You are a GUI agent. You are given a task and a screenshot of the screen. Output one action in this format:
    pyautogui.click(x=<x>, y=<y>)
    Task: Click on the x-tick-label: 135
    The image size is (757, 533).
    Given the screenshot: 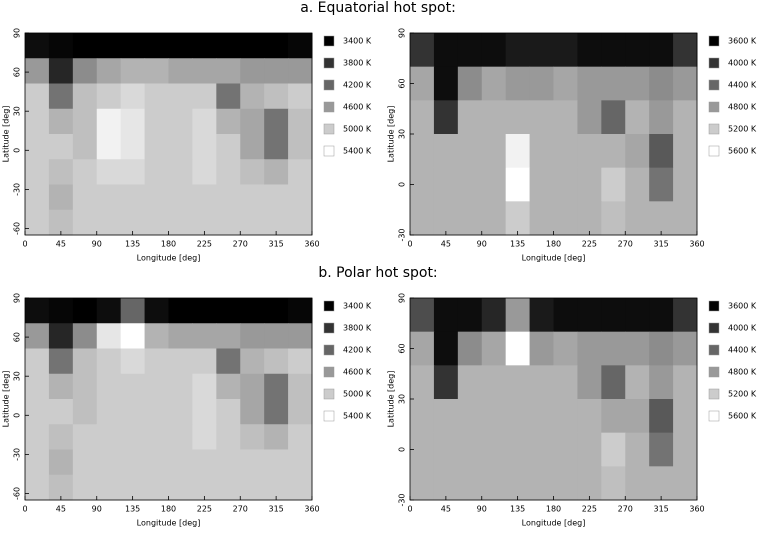 What is the action you would take?
    pyautogui.click(x=517, y=244)
    